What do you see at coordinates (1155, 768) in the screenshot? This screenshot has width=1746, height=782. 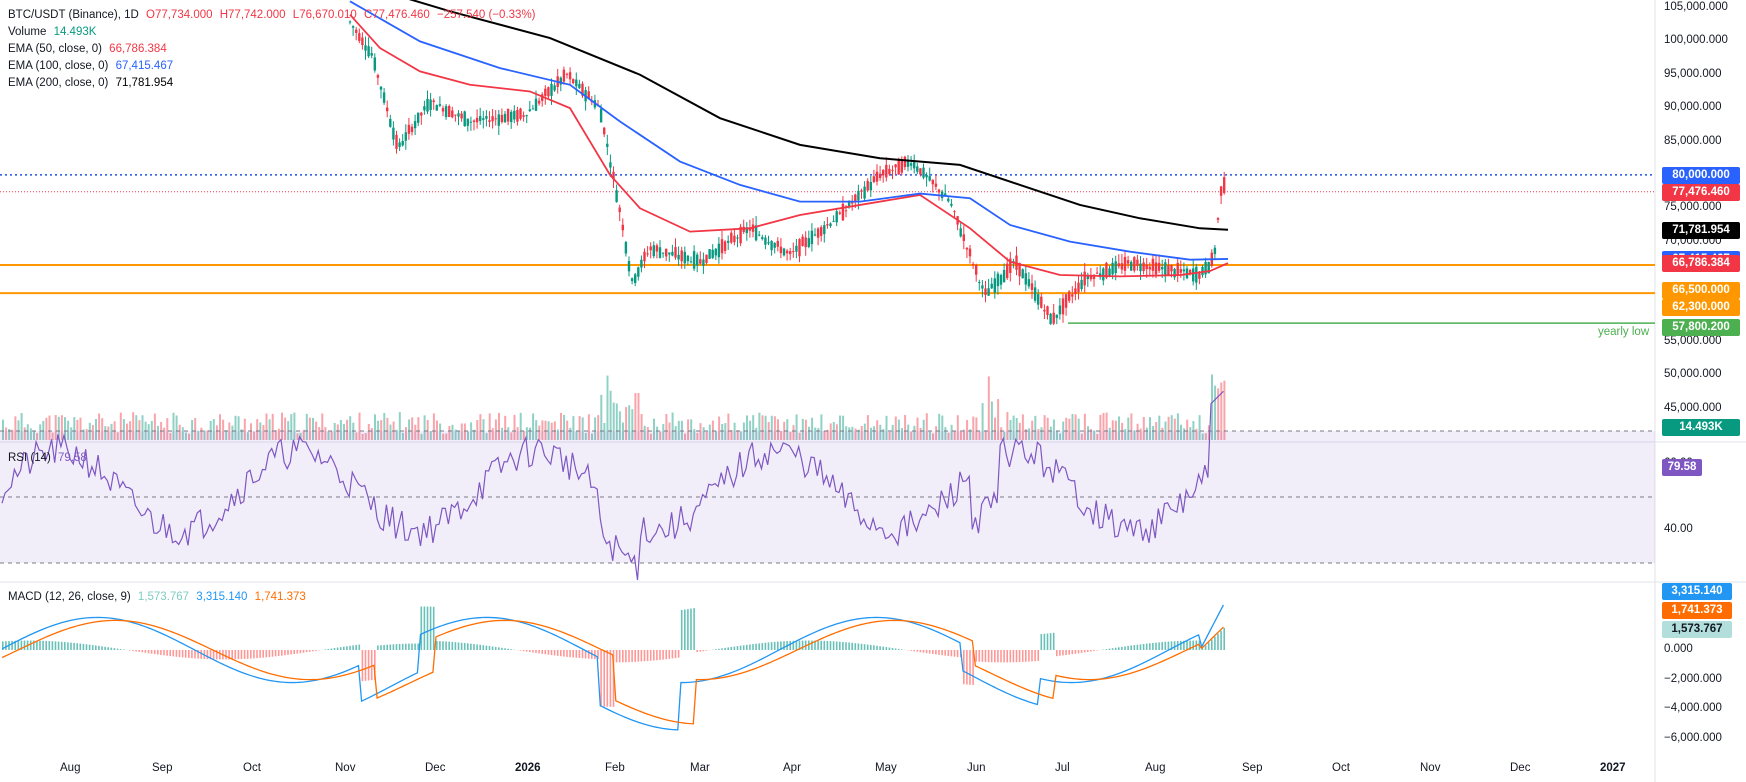 I see `time-axis-tick: Aug` at bounding box center [1155, 768].